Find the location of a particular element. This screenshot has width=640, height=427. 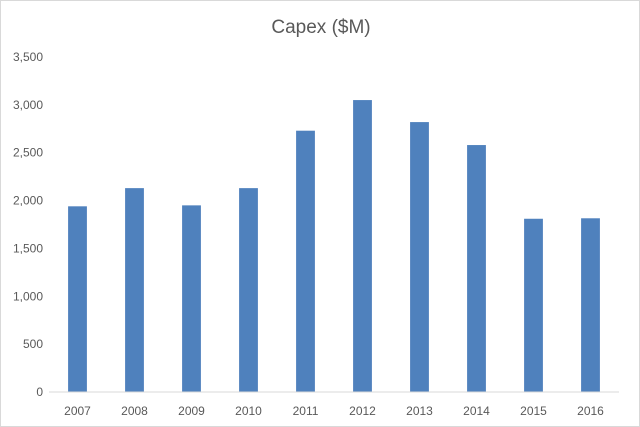

bar-2009 is located at coordinates (191, 298).